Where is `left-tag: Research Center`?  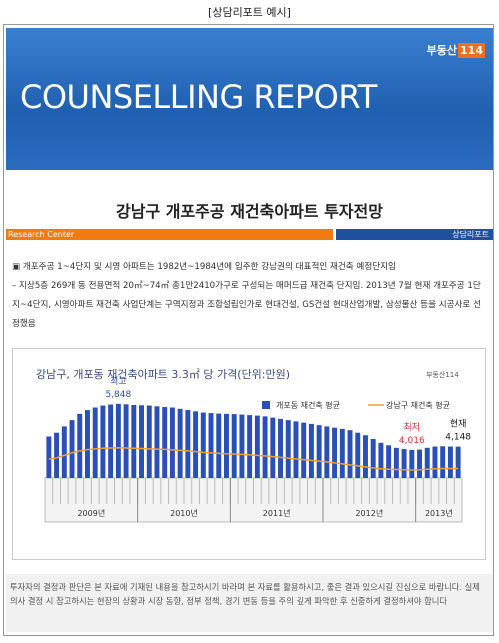 left-tag: Research Center is located at coordinates (169, 234).